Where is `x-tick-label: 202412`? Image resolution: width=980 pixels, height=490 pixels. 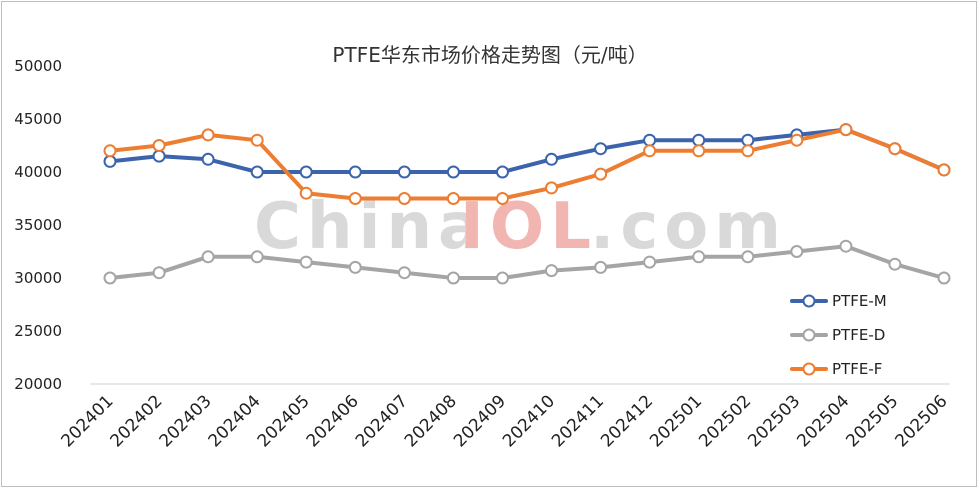
x-tick-label: 202412 is located at coordinates (627, 421).